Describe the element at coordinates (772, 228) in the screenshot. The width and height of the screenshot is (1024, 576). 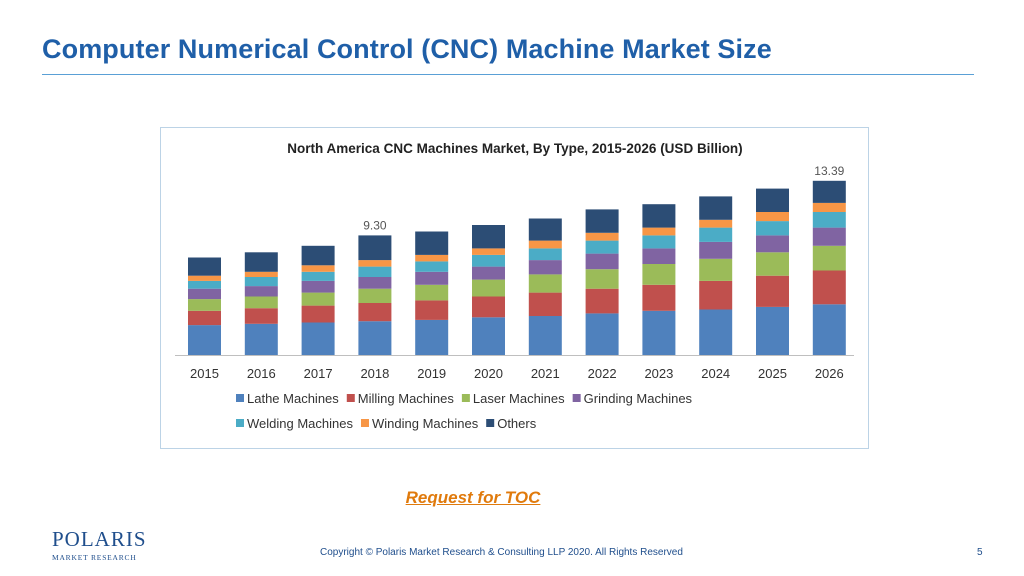
I see `bar-welding-machines-2025` at that location.